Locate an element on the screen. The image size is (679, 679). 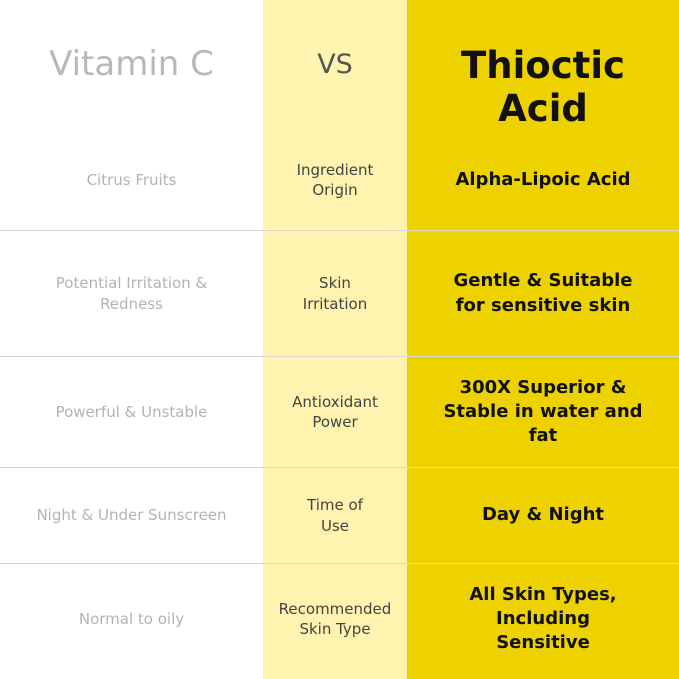
row-2-right: Gentle & Suitable for sensitive skin is located at coordinates (543, 293).